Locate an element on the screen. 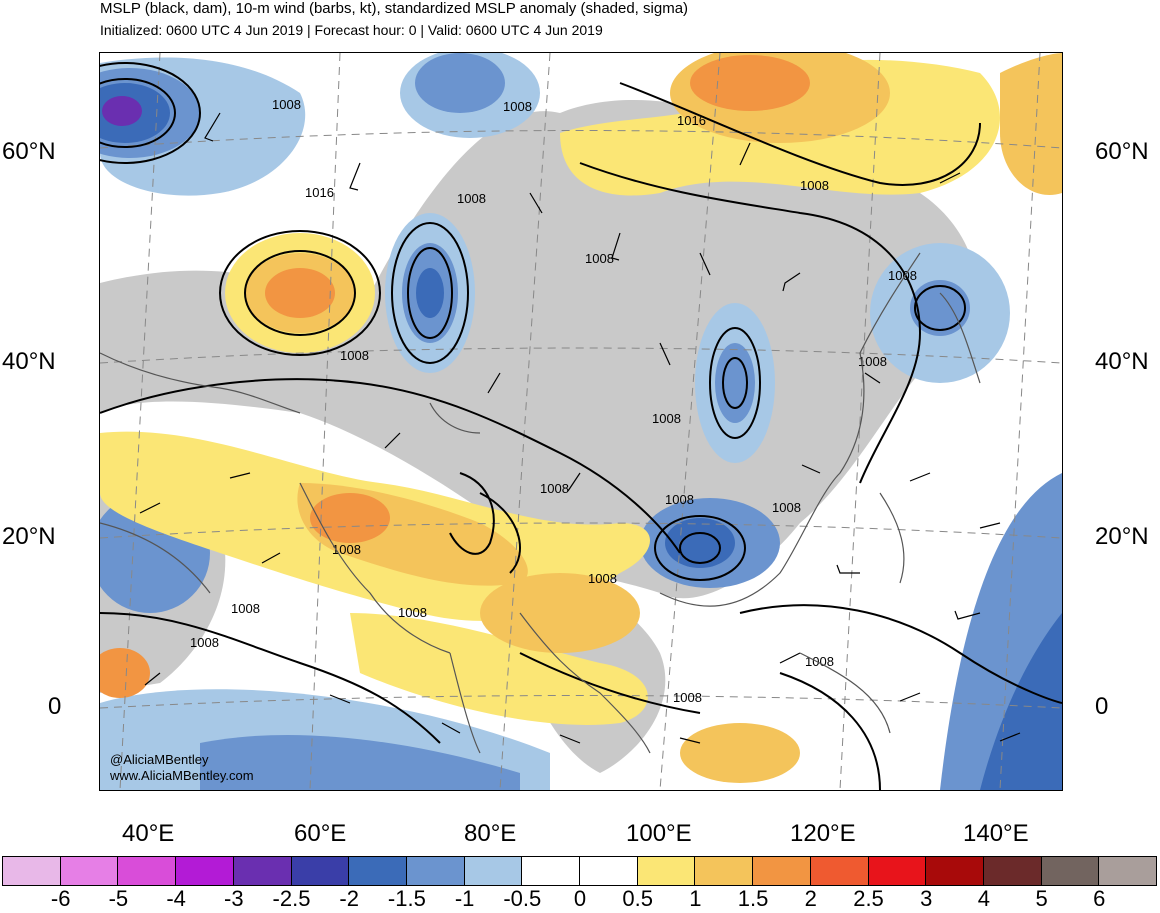 The height and width of the screenshot is (913, 1160). colorbar-tick-label: -4 is located at coordinates (176, 898).